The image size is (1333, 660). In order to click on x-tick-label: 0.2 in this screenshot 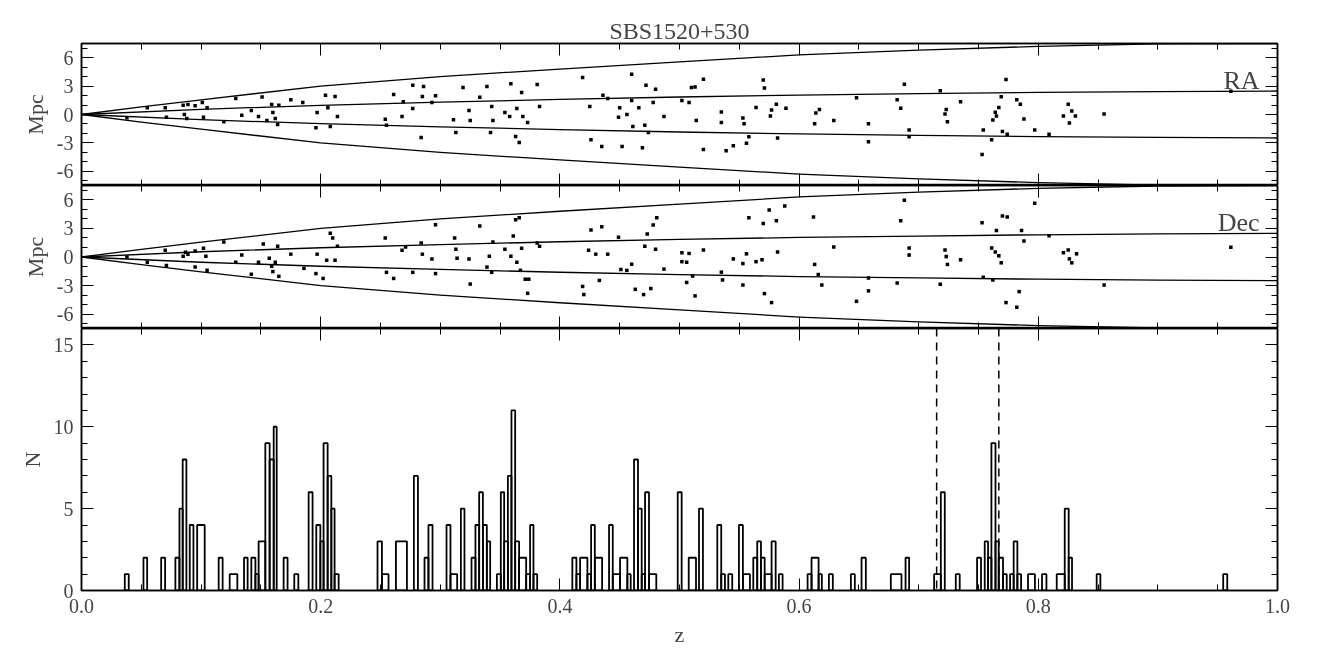, I will do `click(321, 605)`.